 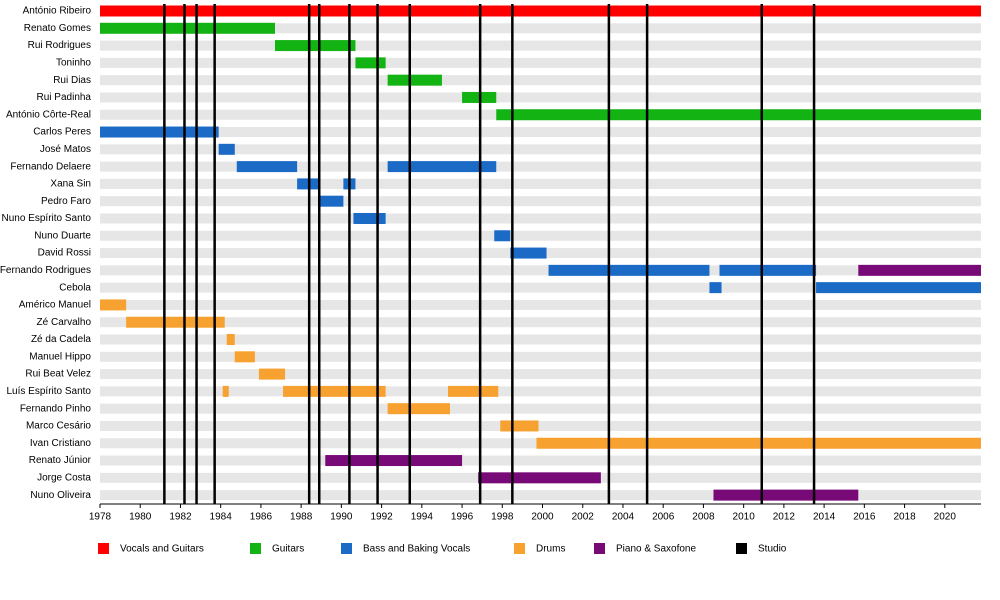 I want to click on row-label: Cebola, so click(x=75, y=287).